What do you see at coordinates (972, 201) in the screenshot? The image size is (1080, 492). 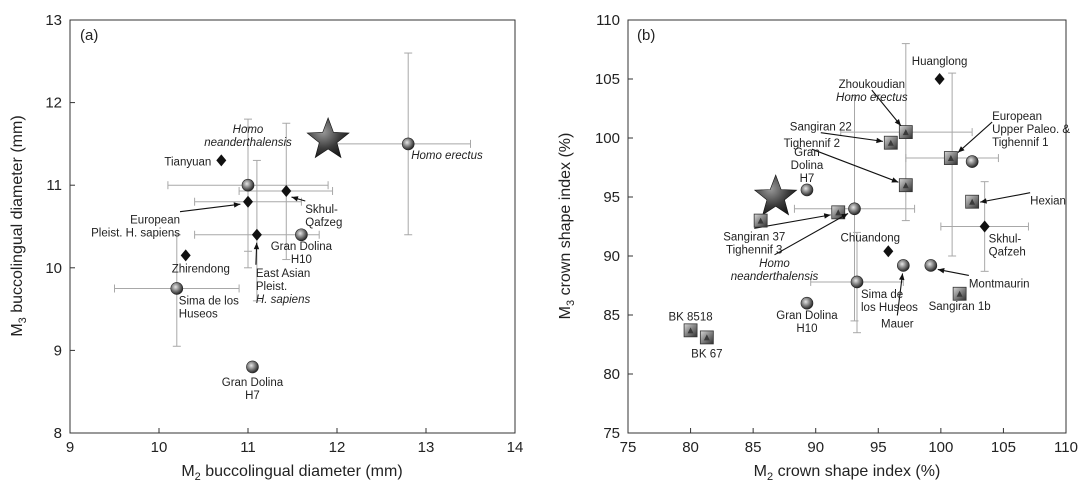 I see `point-hexian-glyph` at bounding box center [972, 201].